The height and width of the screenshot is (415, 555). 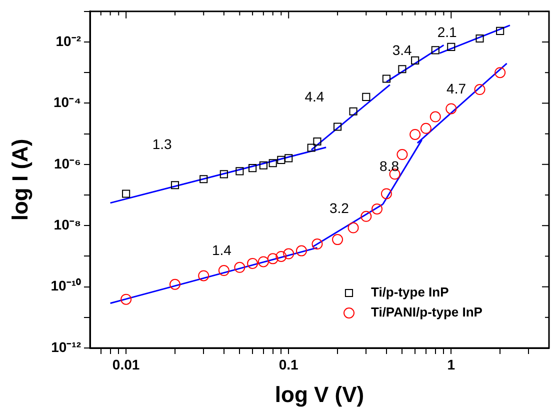 What do you see at coordinates (19, 179) in the screenshot?
I see `y-axis-title: log I (A)` at bounding box center [19, 179].